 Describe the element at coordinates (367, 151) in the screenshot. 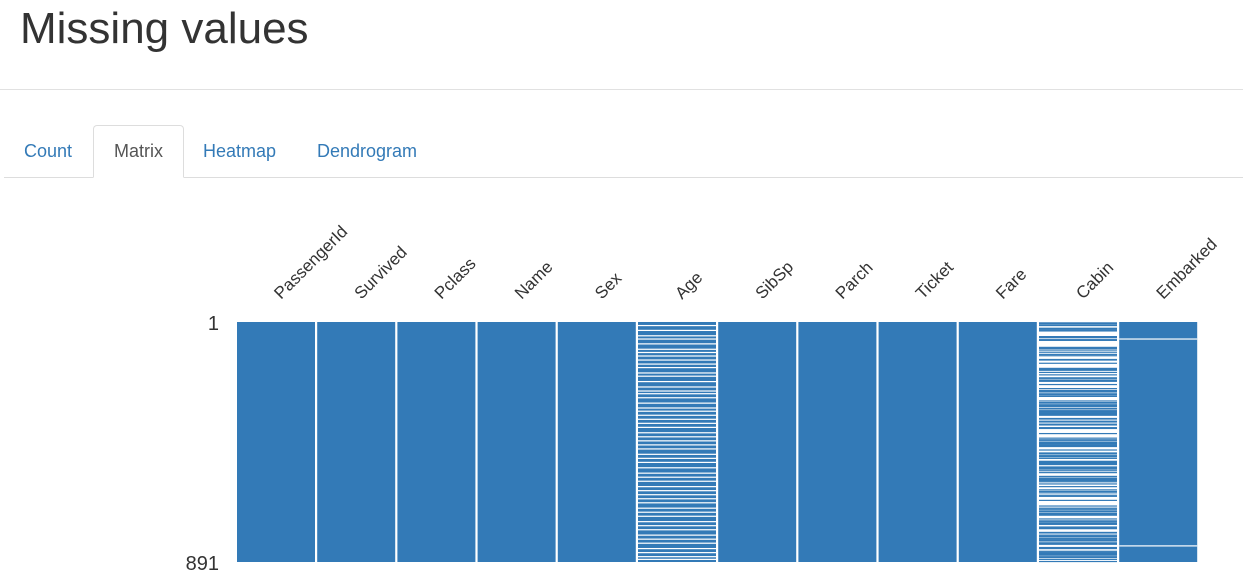

I see `tab-dendrogram: Dendrogram` at that location.